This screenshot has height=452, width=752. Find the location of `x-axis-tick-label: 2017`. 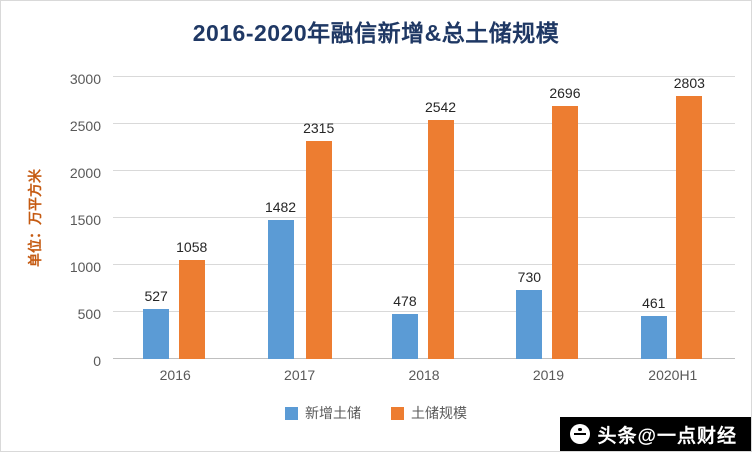

x-axis-tick-label: 2017 is located at coordinates (300, 375).